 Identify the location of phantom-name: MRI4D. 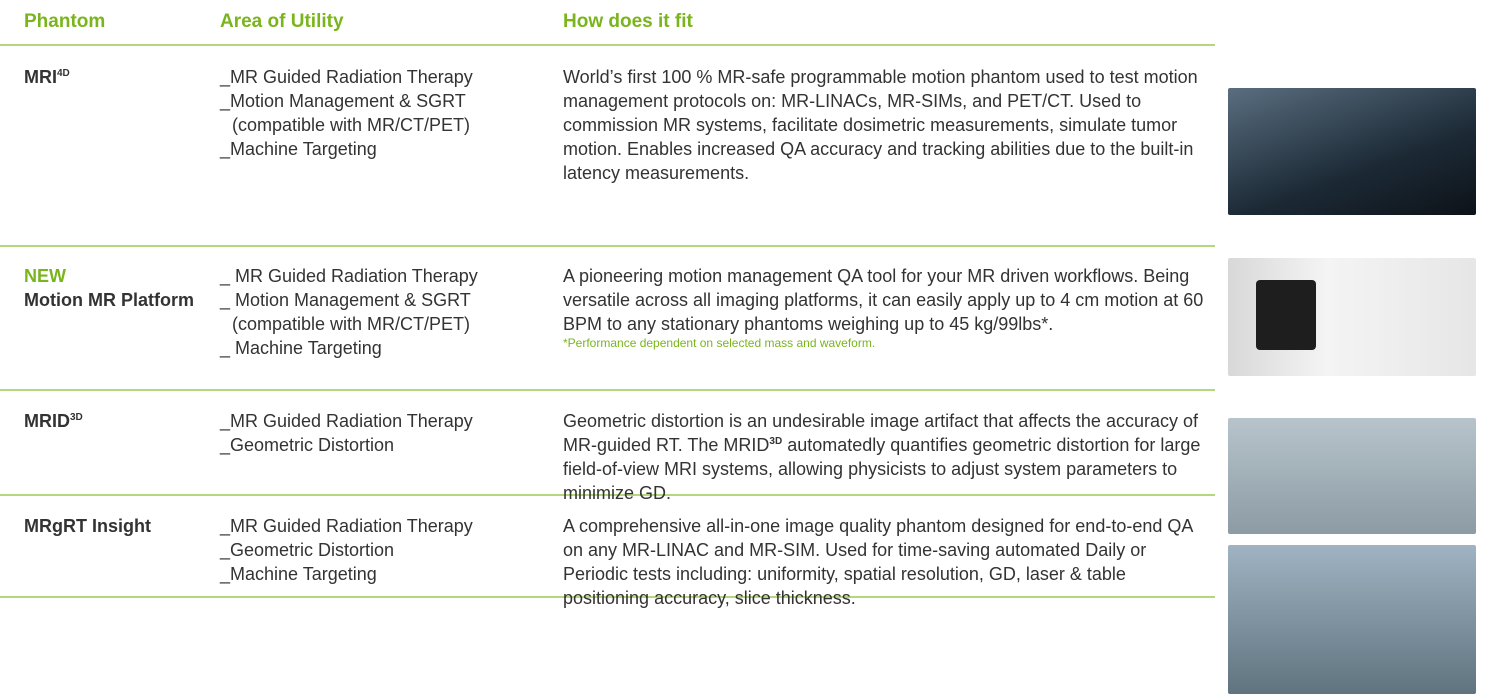
(114, 77).